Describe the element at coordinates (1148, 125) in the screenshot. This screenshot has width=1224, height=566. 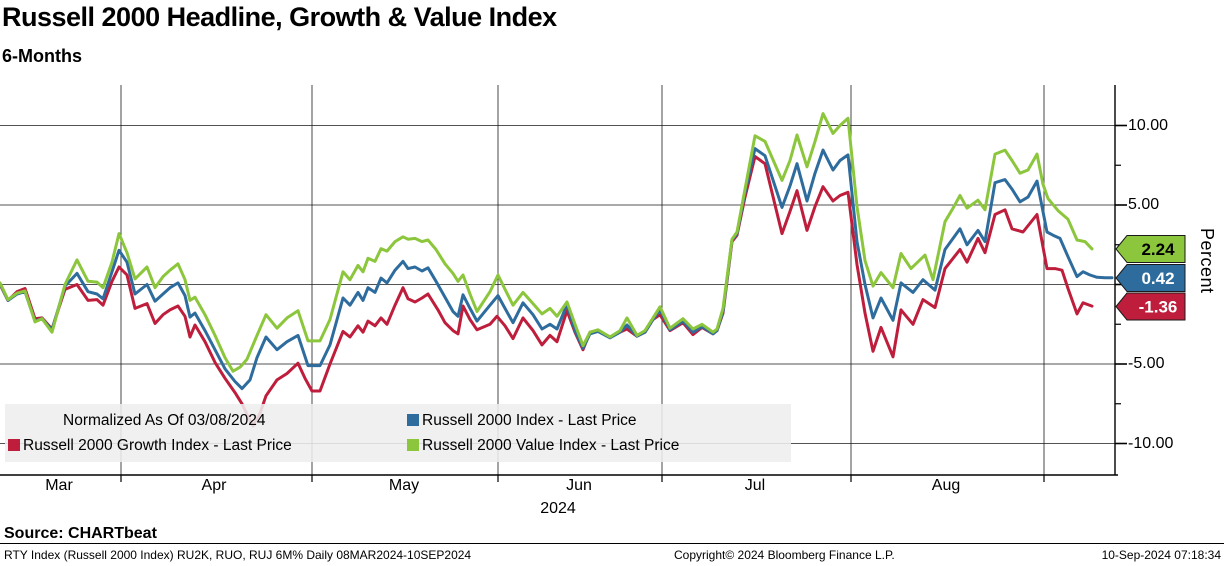
I see `y-axis-tick-label: 10.00` at that location.